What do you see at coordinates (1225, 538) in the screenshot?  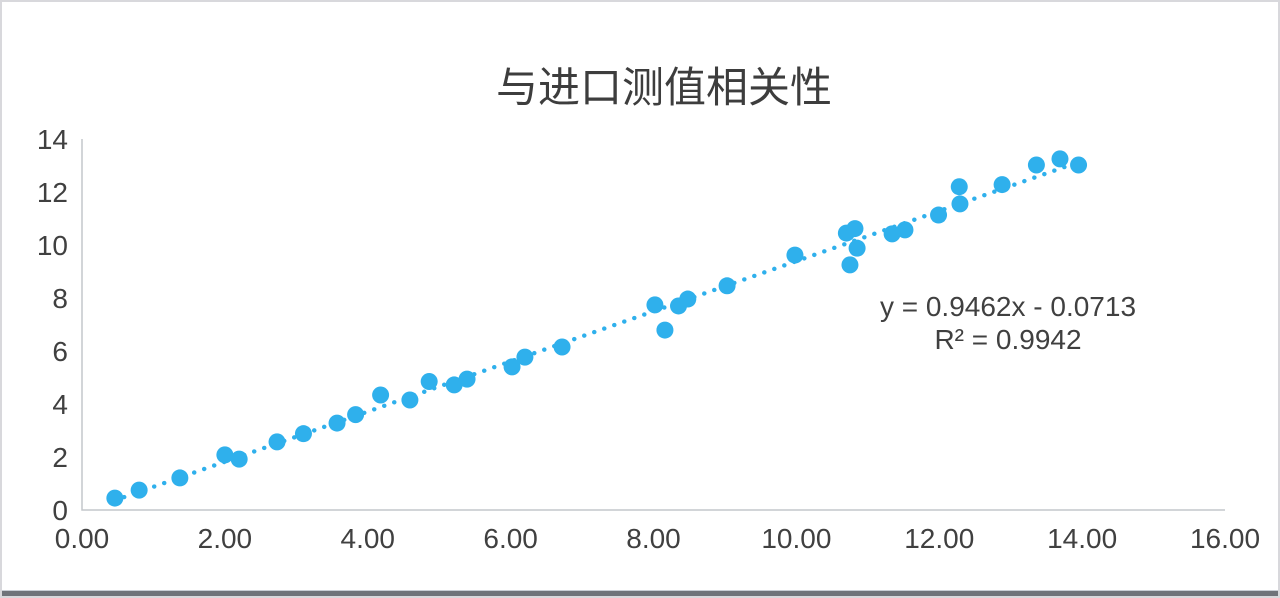 I see `x-axis-tick-label: 16.00` at bounding box center [1225, 538].